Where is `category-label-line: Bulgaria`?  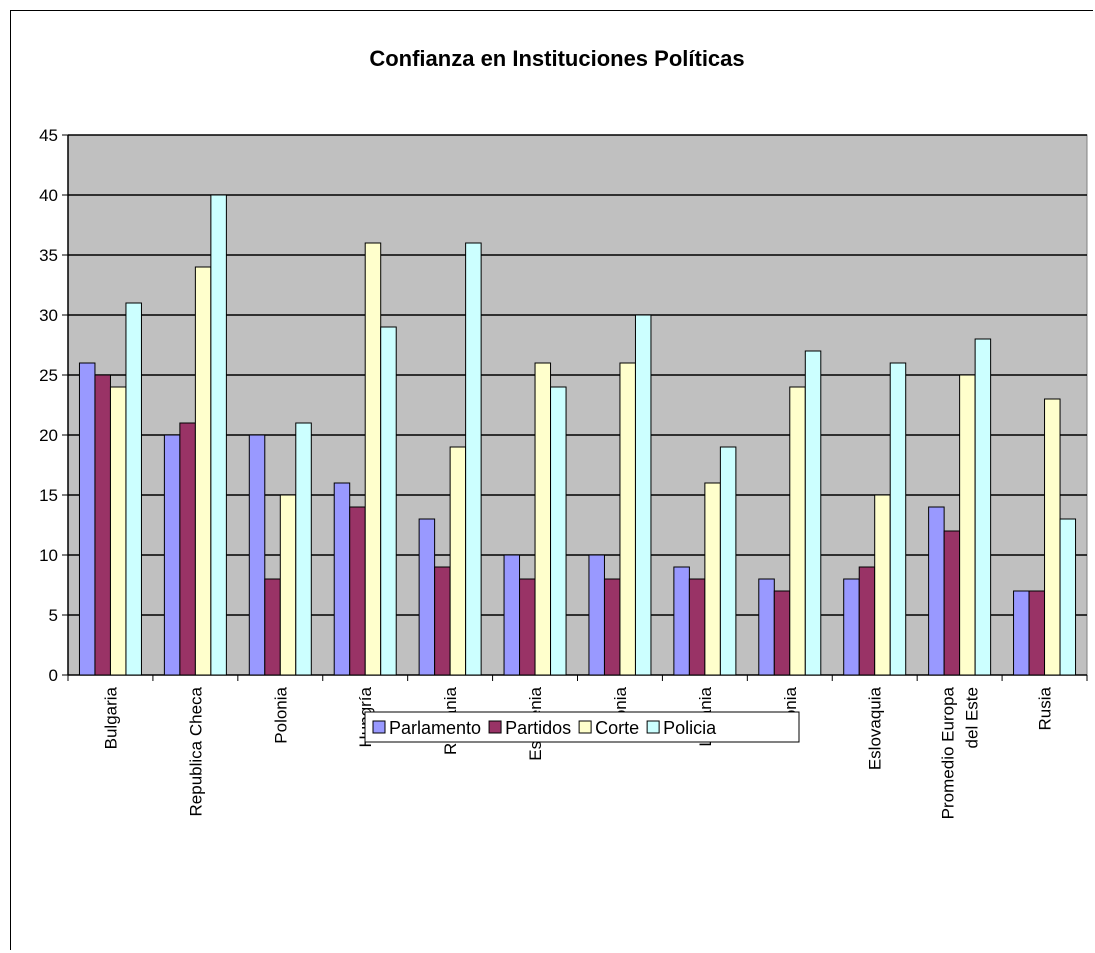 category-label-line: Bulgaria is located at coordinates (110, 717).